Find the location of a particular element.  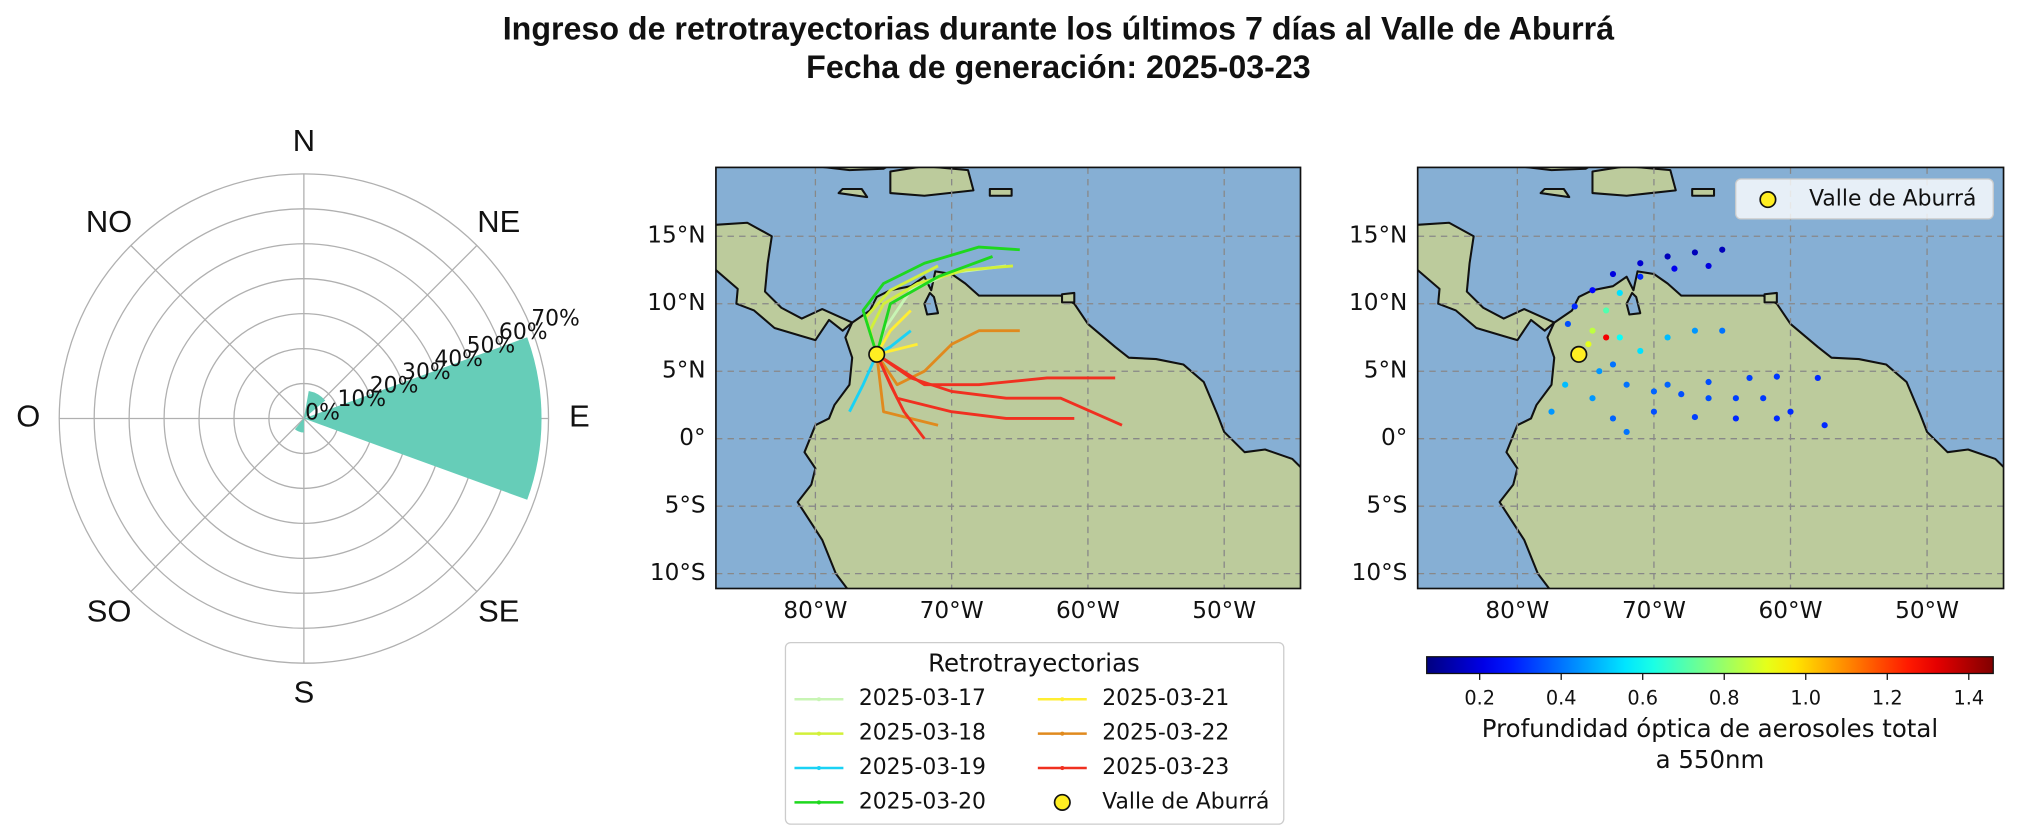

colorbar-tick-label: 0.8 is located at coordinates (1724, 698).